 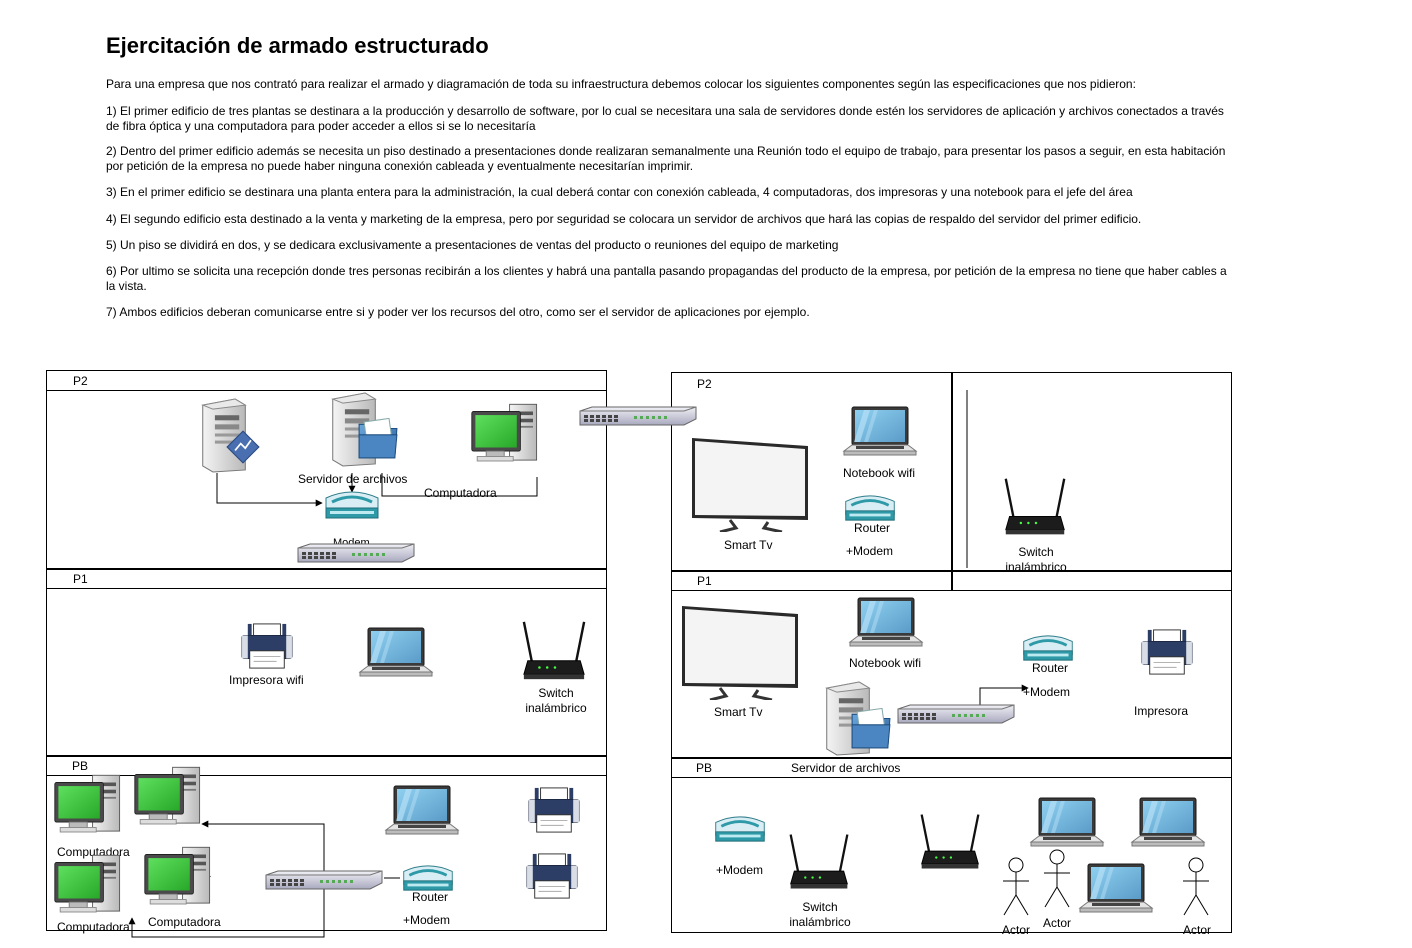 I want to click on building2-pb-wireless-switch-label: Switch inalámbrico, so click(x=820, y=914).